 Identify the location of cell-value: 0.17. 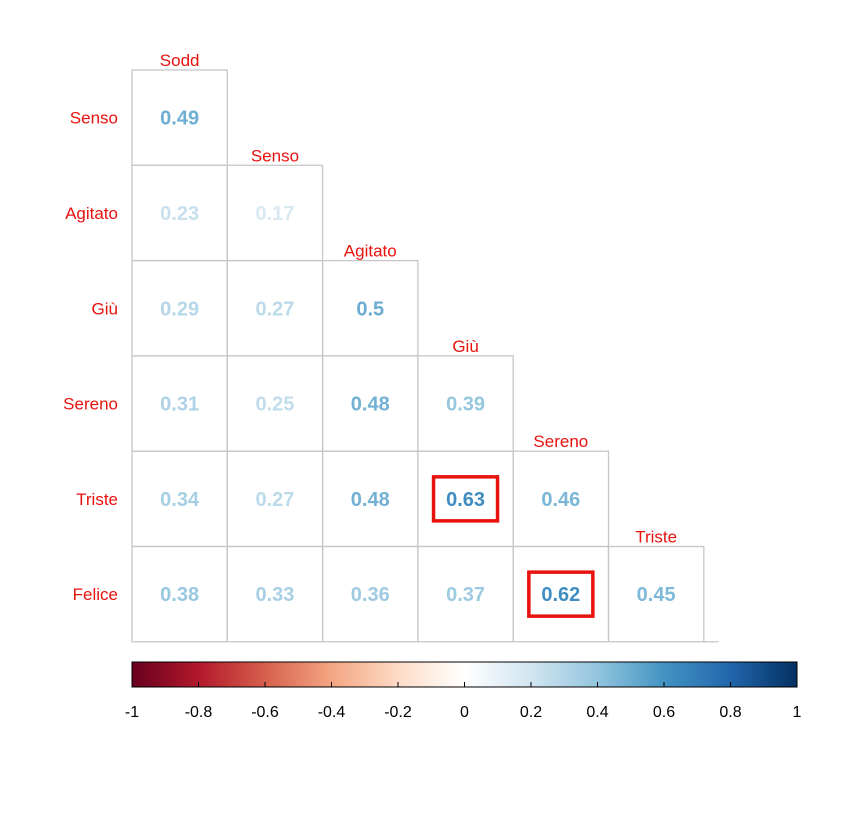
(274, 214).